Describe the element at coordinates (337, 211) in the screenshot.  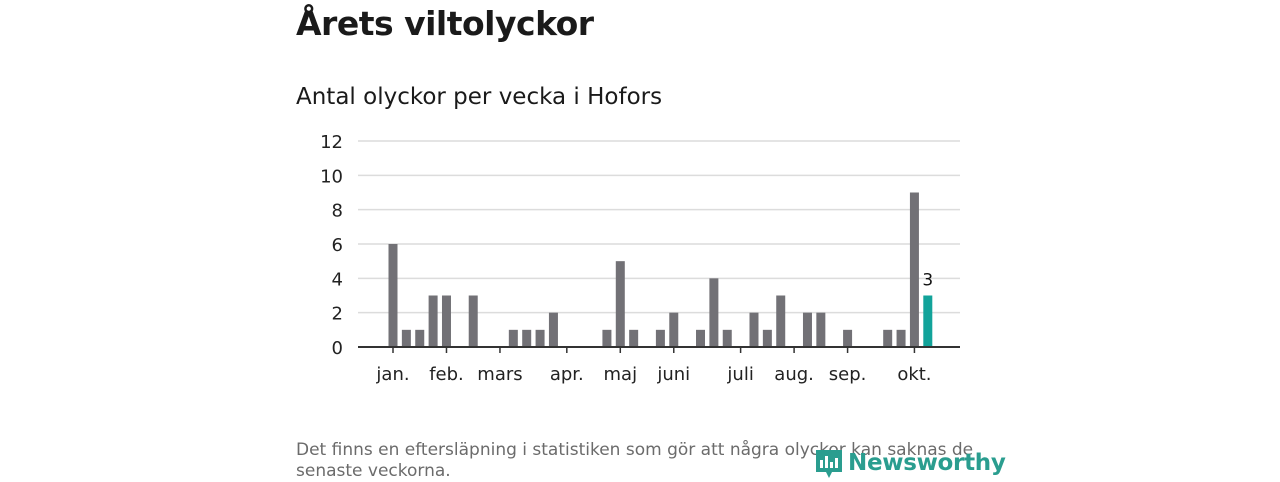
I see `y-tick-label: 8` at that location.